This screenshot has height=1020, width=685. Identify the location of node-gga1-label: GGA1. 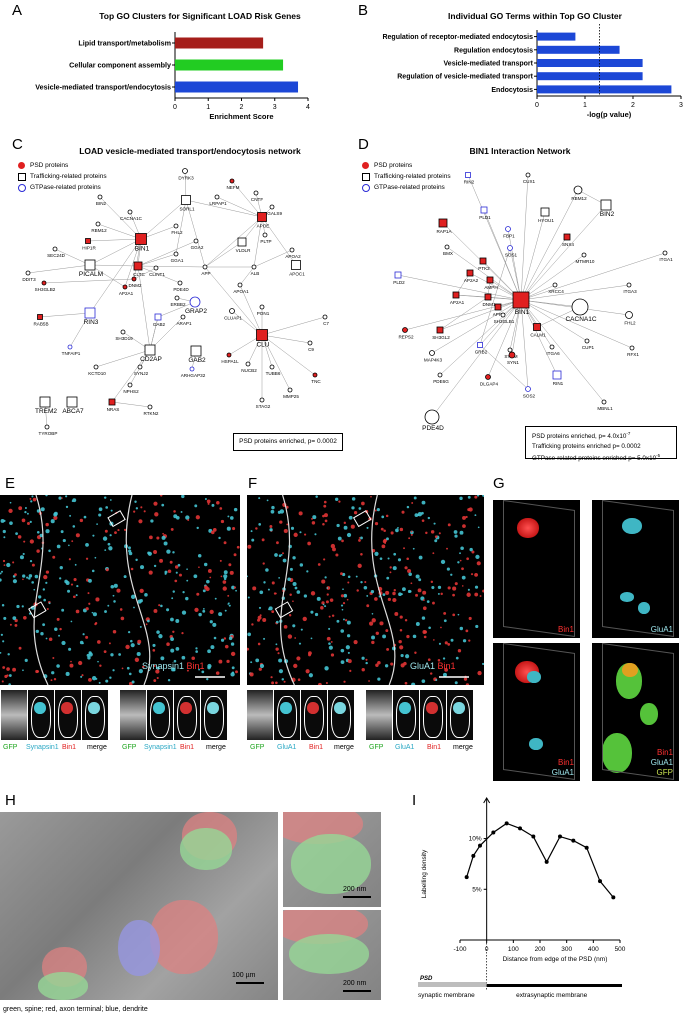
(177, 260).